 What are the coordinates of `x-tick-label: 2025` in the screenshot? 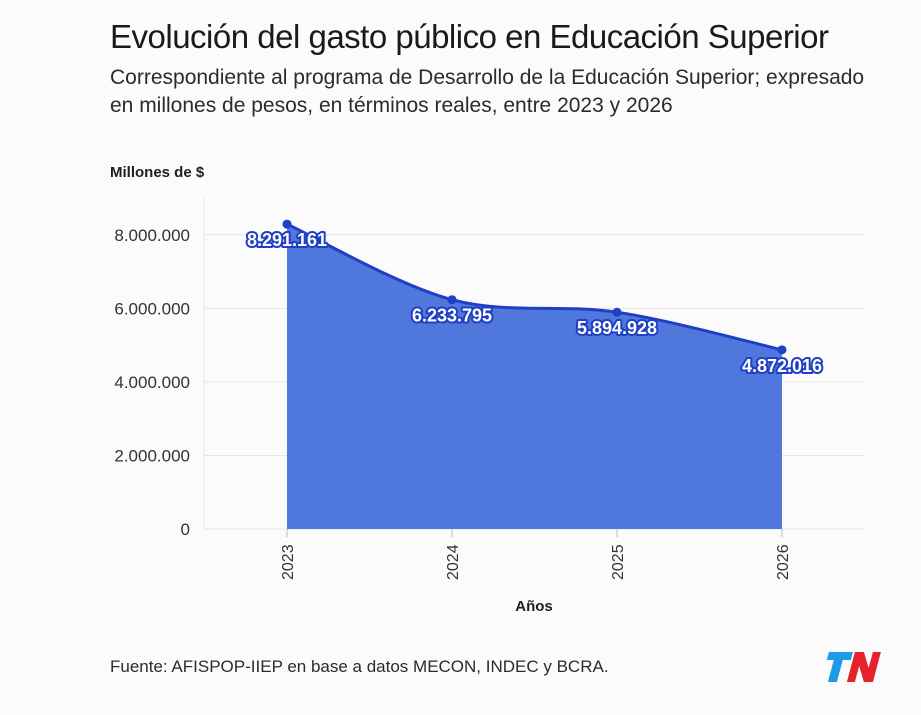 It's located at (618, 562).